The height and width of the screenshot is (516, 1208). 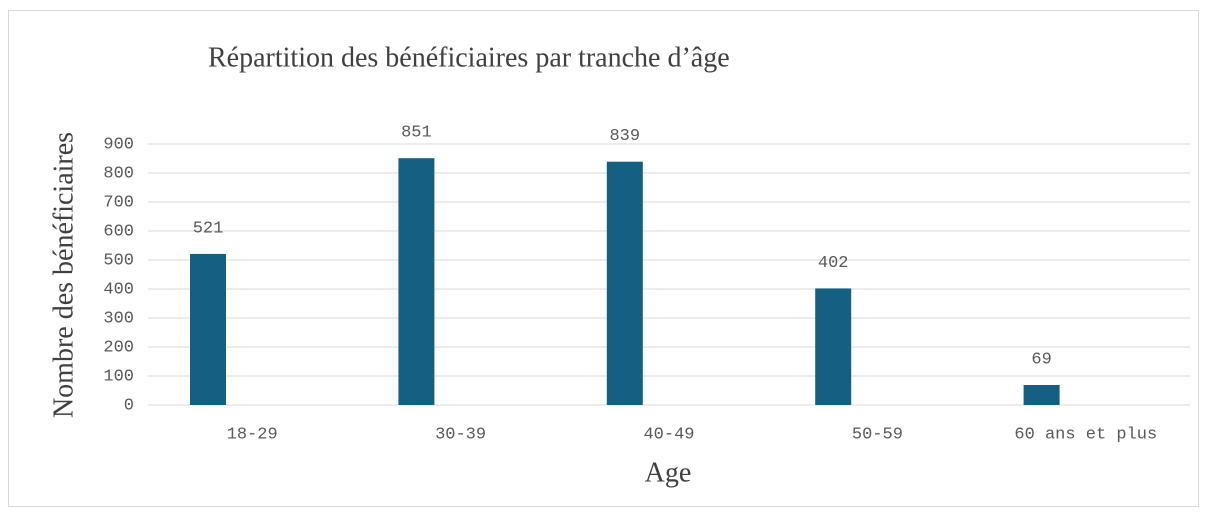 What do you see at coordinates (118, 376) in the screenshot?
I see `y-tick-label: 100` at bounding box center [118, 376].